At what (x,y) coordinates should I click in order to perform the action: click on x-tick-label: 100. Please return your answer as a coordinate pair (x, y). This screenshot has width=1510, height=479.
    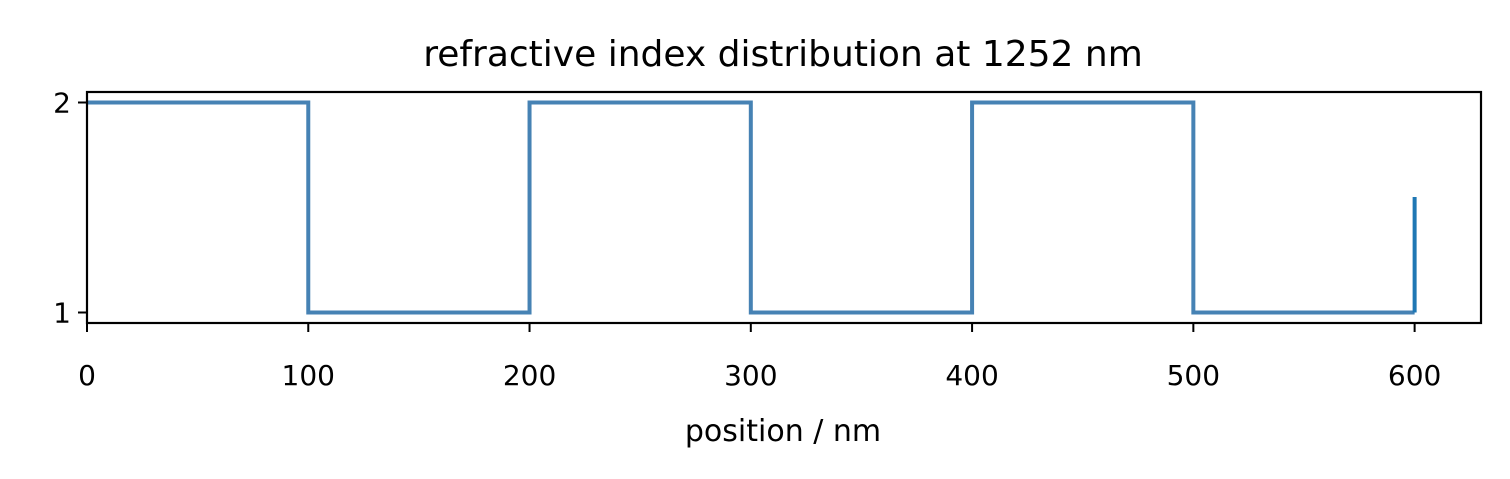
    Looking at the image, I should click on (308, 375).